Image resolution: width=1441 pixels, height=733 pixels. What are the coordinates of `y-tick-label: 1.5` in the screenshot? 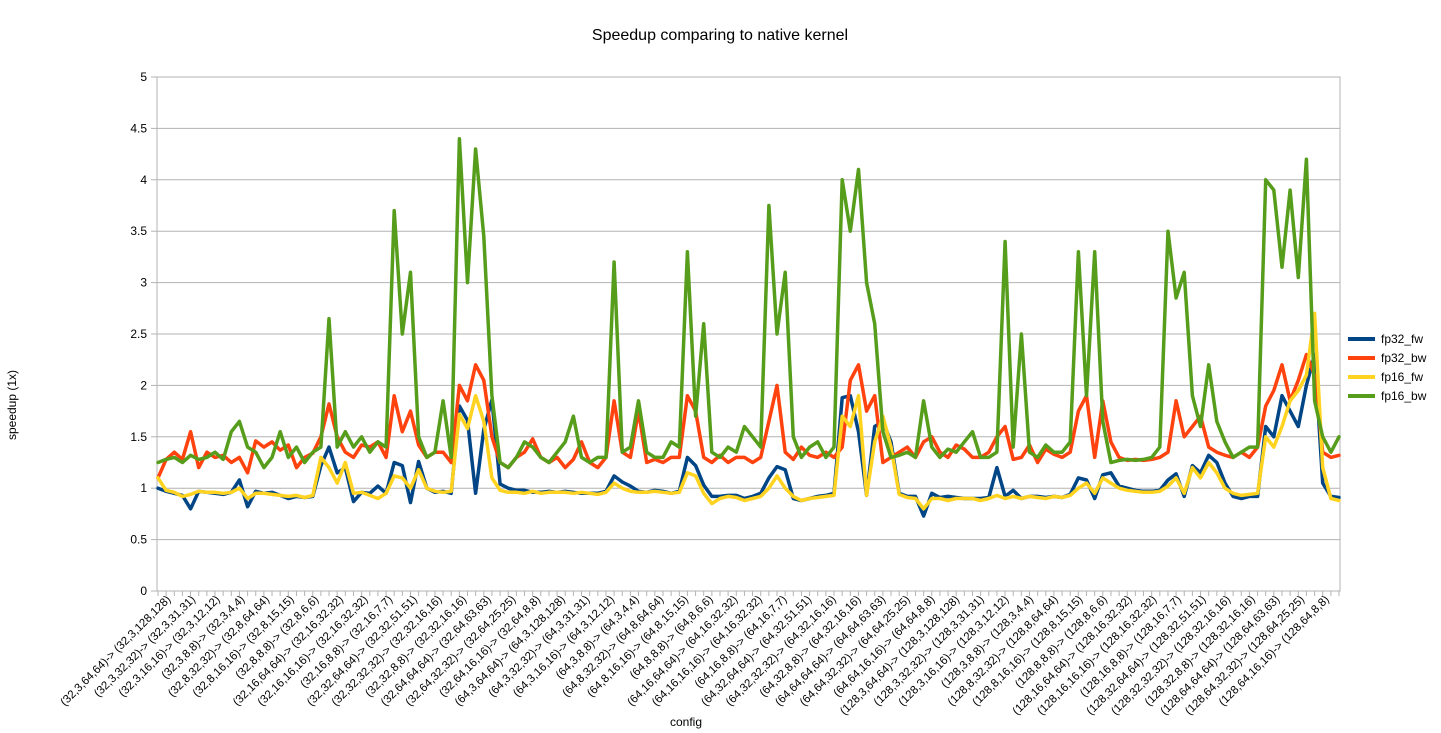 It's located at (138, 437).